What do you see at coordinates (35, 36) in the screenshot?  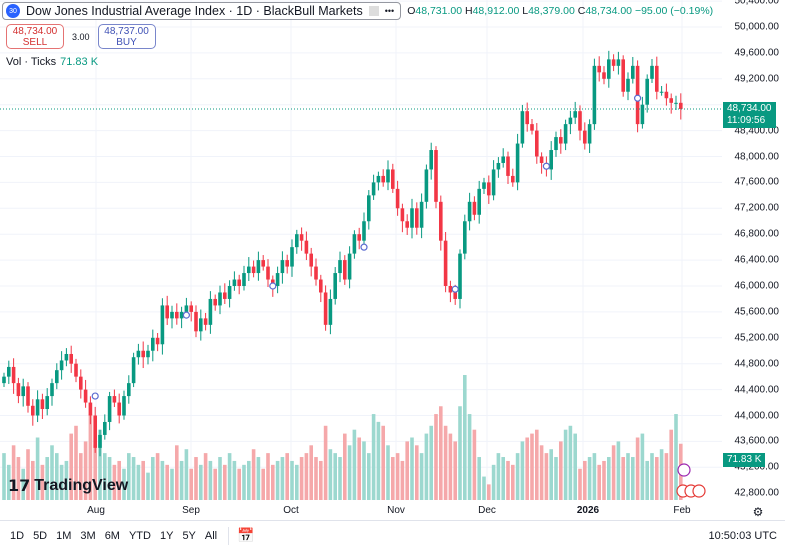 I see `sell-button: 48,734.00 SELL` at bounding box center [35, 36].